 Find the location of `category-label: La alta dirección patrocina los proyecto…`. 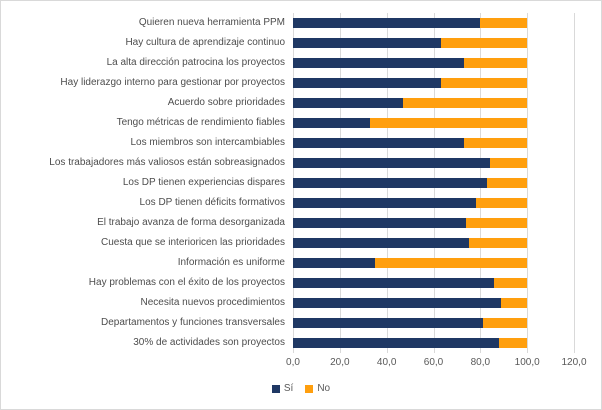

category-label: La alta dirección patrocina los proyecto… is located at coordinates (195, 62).